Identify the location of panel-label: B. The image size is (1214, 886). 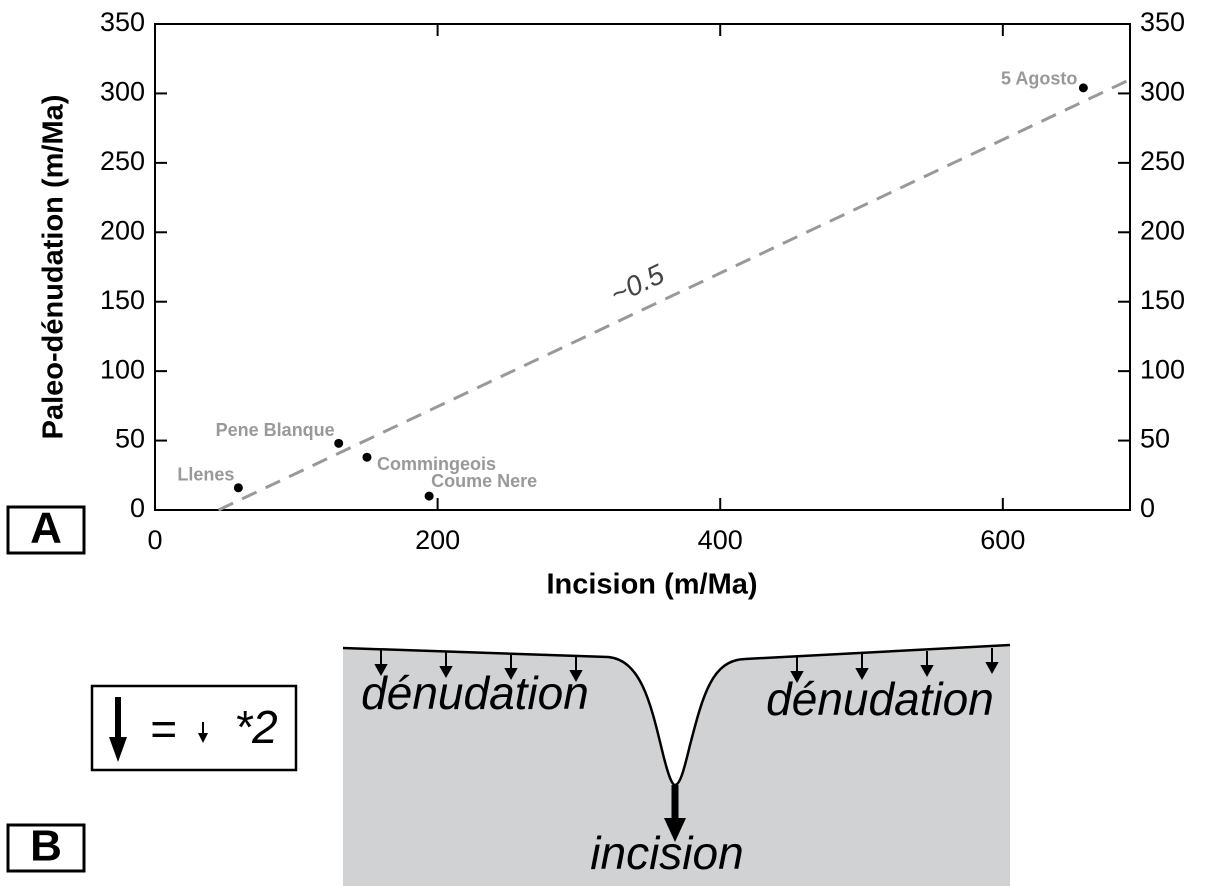
(46, 846).